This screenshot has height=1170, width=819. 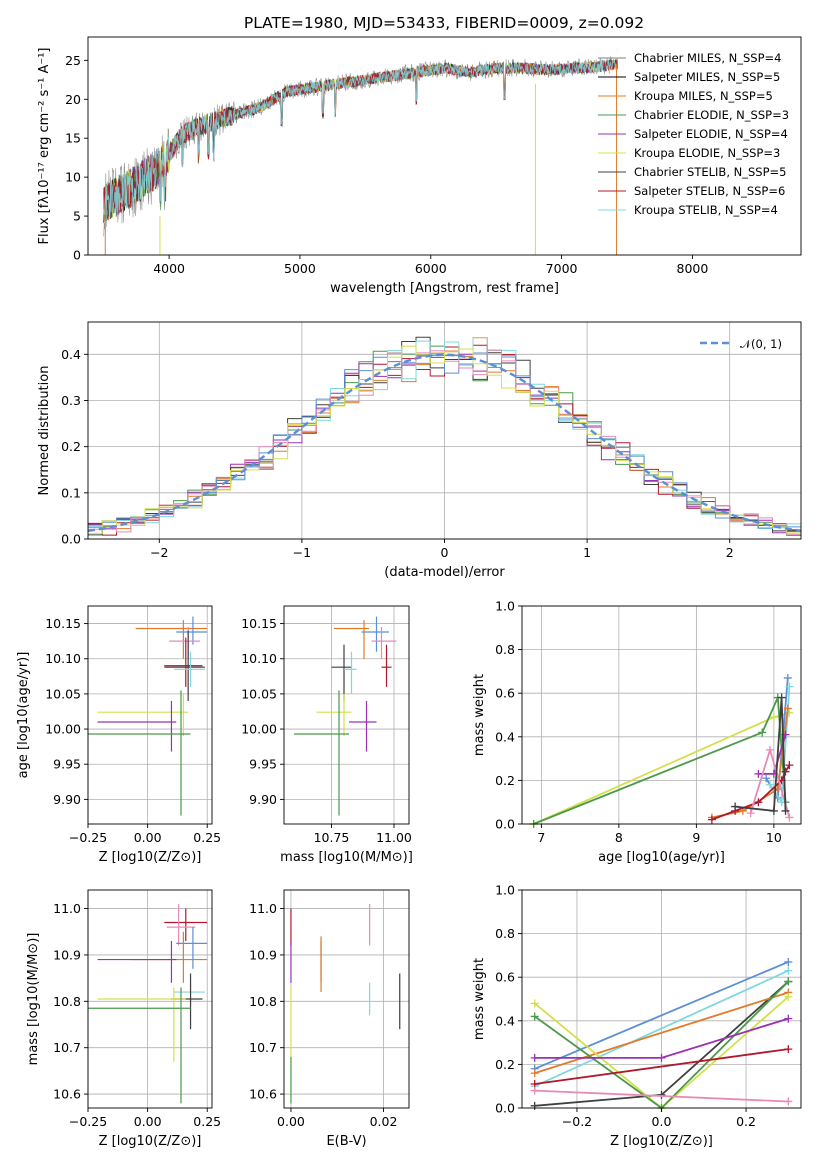 What do you see at coordinates (479, 999) in the screenshot?
I see `weight-z-ylabel: mass weight` at bounding box center [479, 999].